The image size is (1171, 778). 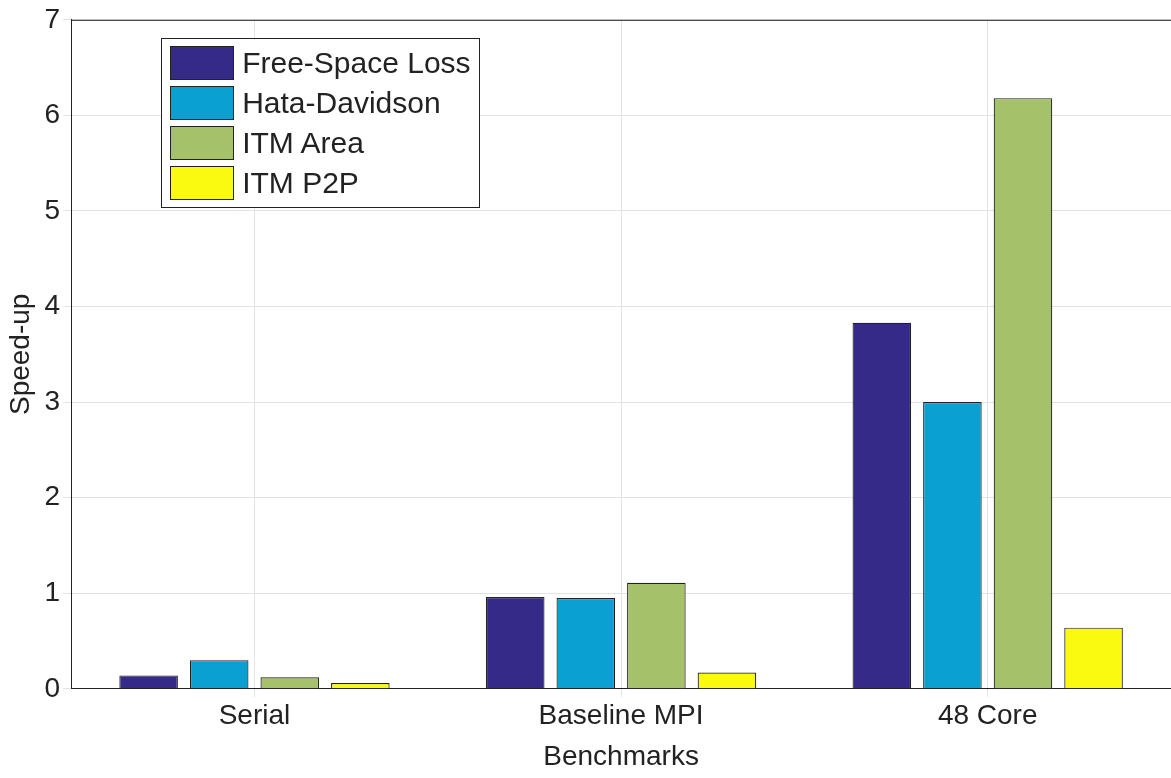 What do you see at coordinates (621, 715) in the screenshot?
I see `x-tick-label: Baseline MPI` at bounding box center [621, 715].